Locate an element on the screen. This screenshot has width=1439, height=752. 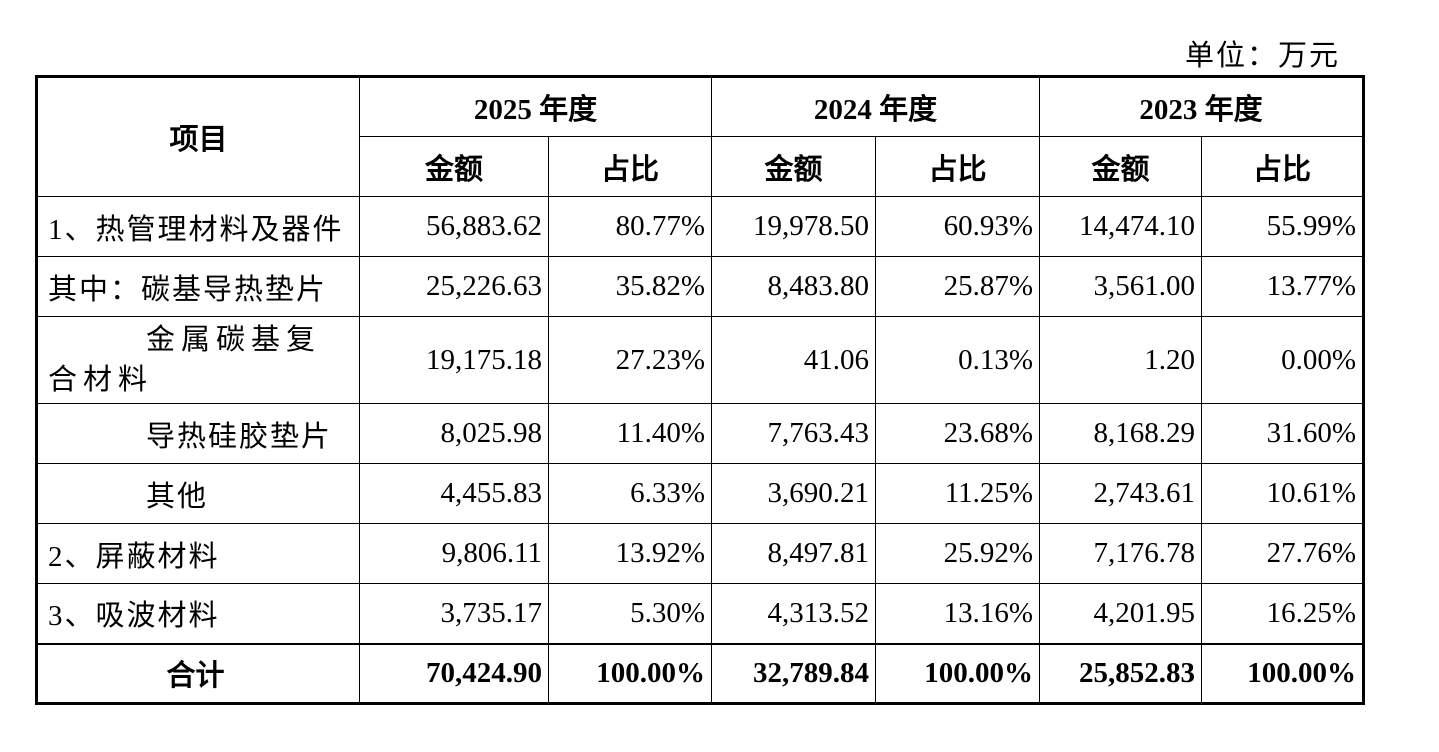
cell: 25.87% is located at coordinates (958, 286).